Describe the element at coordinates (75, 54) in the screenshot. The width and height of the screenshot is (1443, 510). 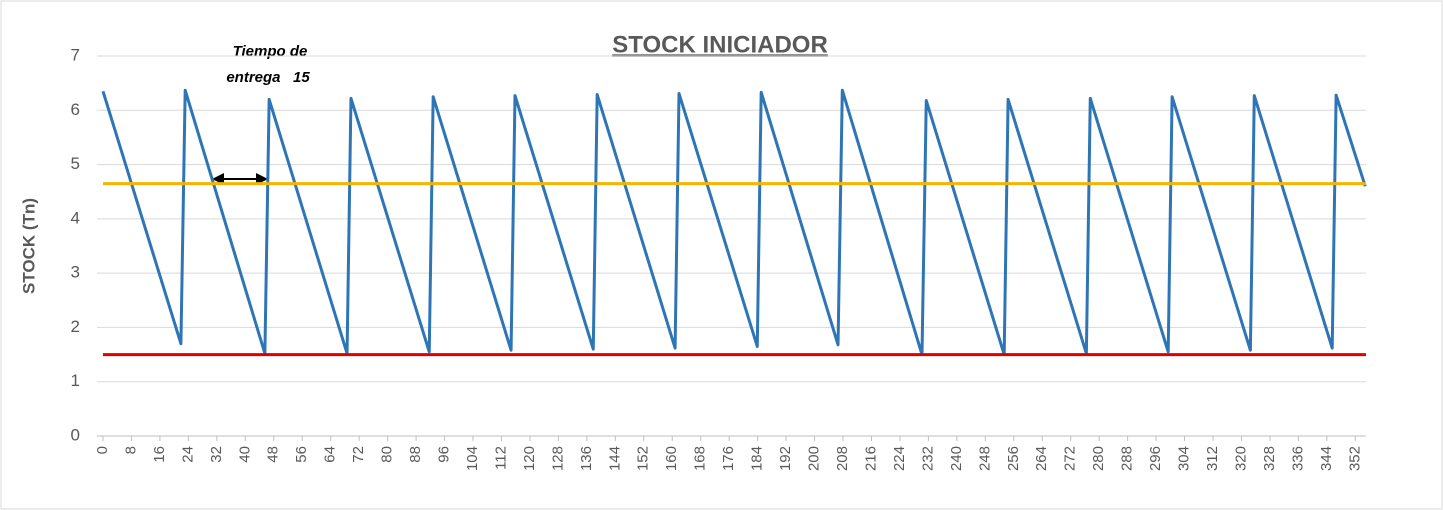
I see `y-tick-label: 7` at that location.